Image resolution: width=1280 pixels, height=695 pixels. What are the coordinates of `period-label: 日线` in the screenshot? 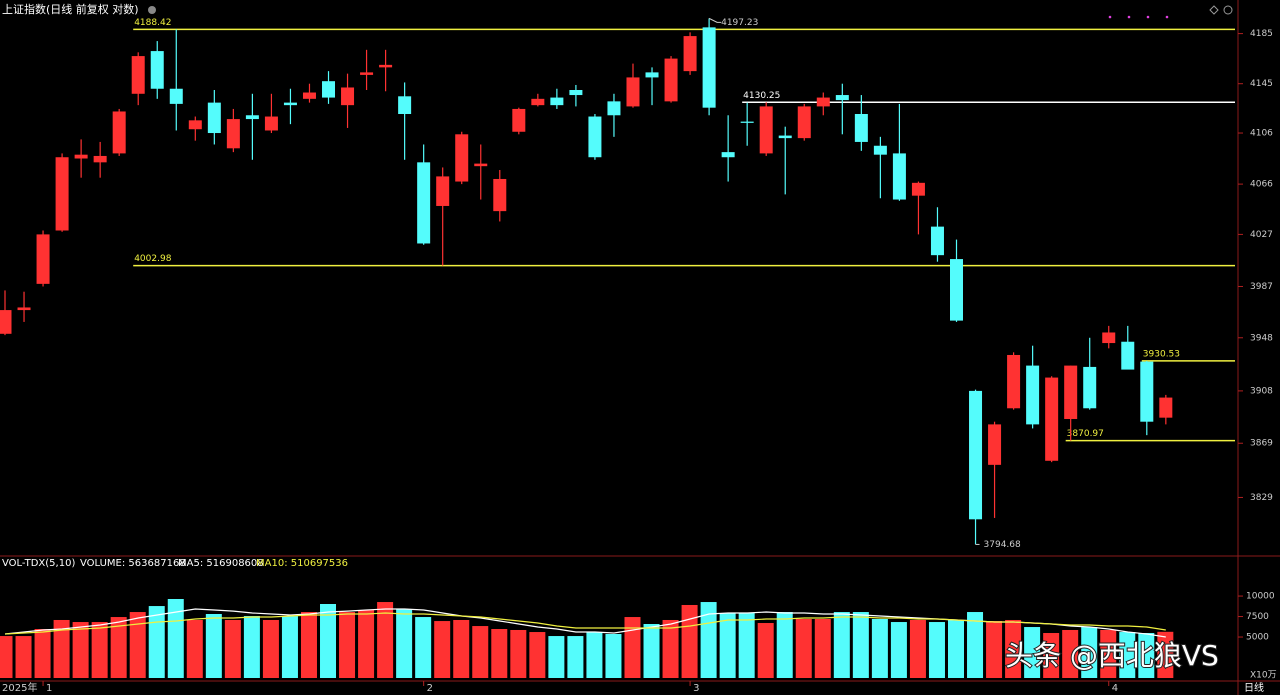 It's located at (1254, 687).